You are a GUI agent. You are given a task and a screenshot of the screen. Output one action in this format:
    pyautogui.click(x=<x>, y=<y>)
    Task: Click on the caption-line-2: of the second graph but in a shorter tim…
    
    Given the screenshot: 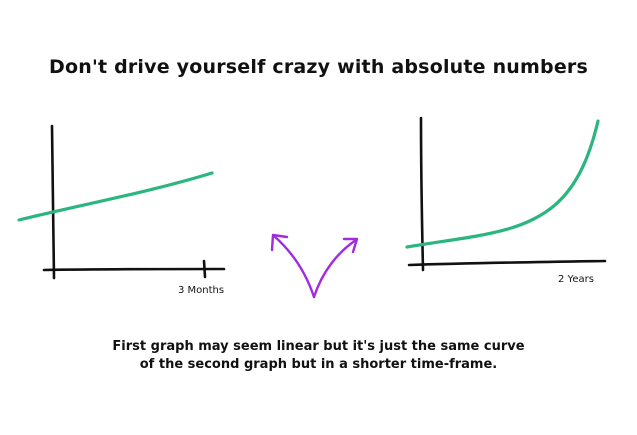 What is the action you would take?
    pyautogui.click(x=318, y=364)
    